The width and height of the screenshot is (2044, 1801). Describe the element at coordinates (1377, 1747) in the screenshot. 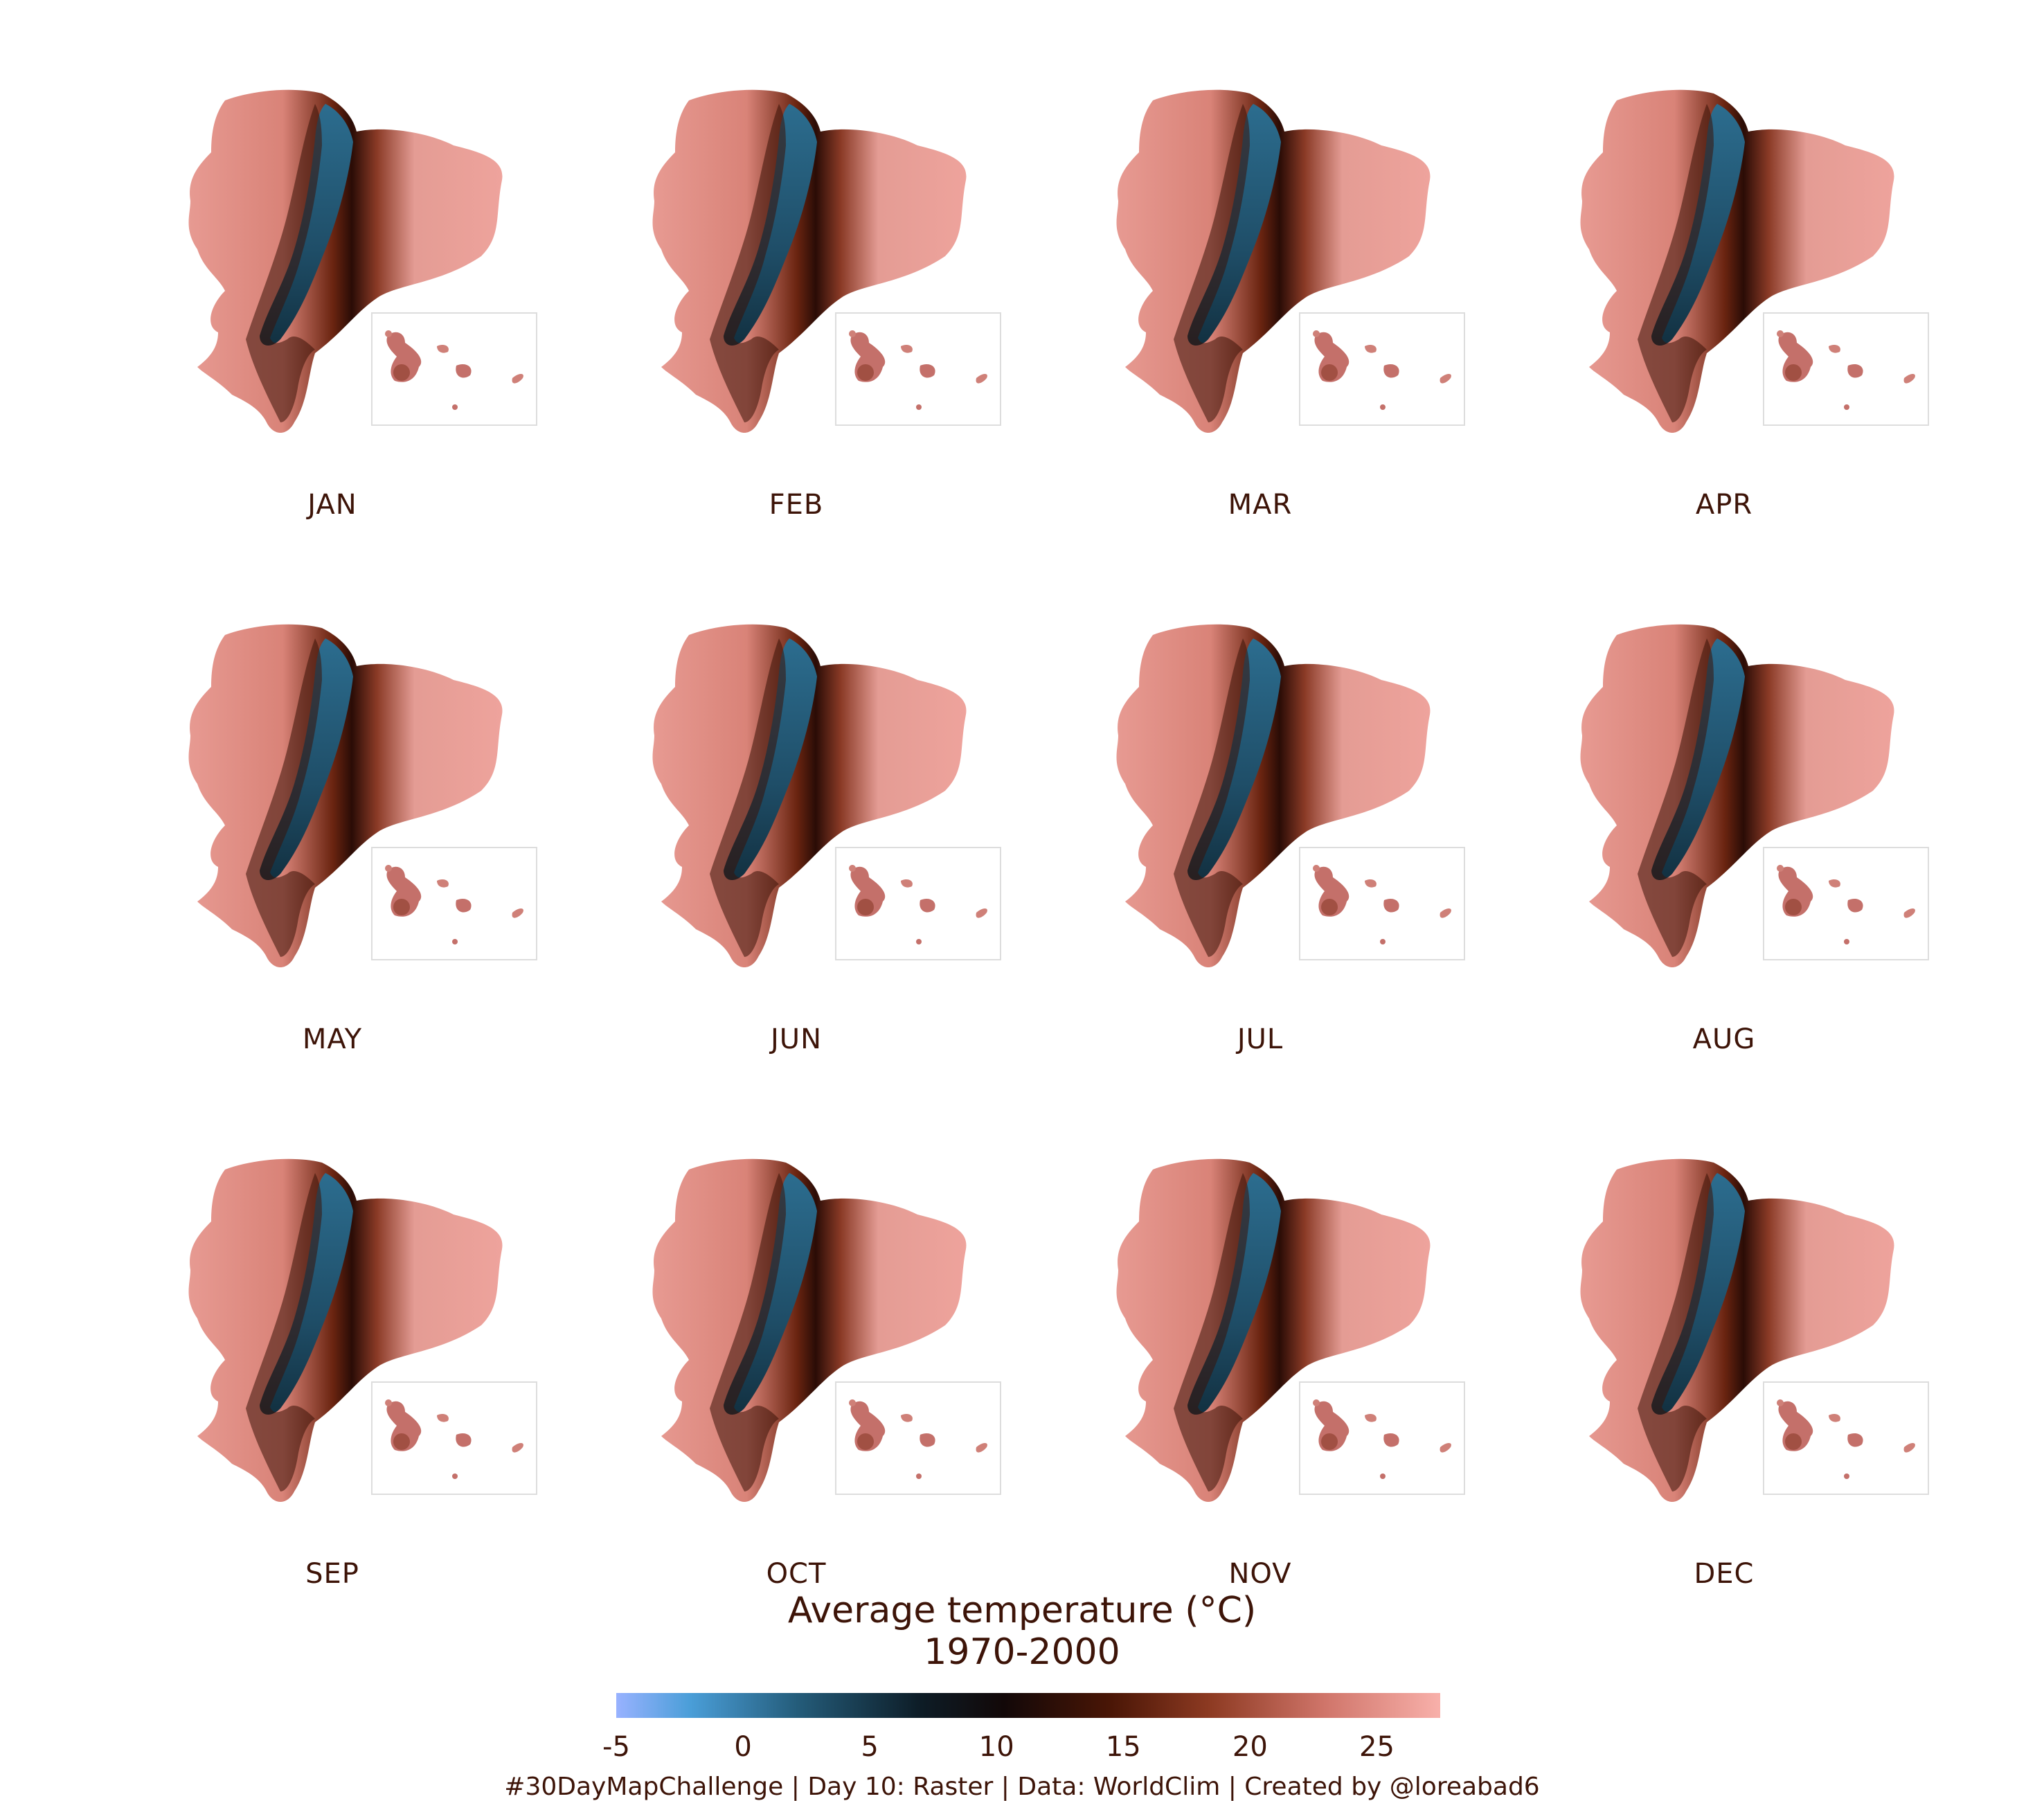

I see `legend-tick-label: 25` at that location.